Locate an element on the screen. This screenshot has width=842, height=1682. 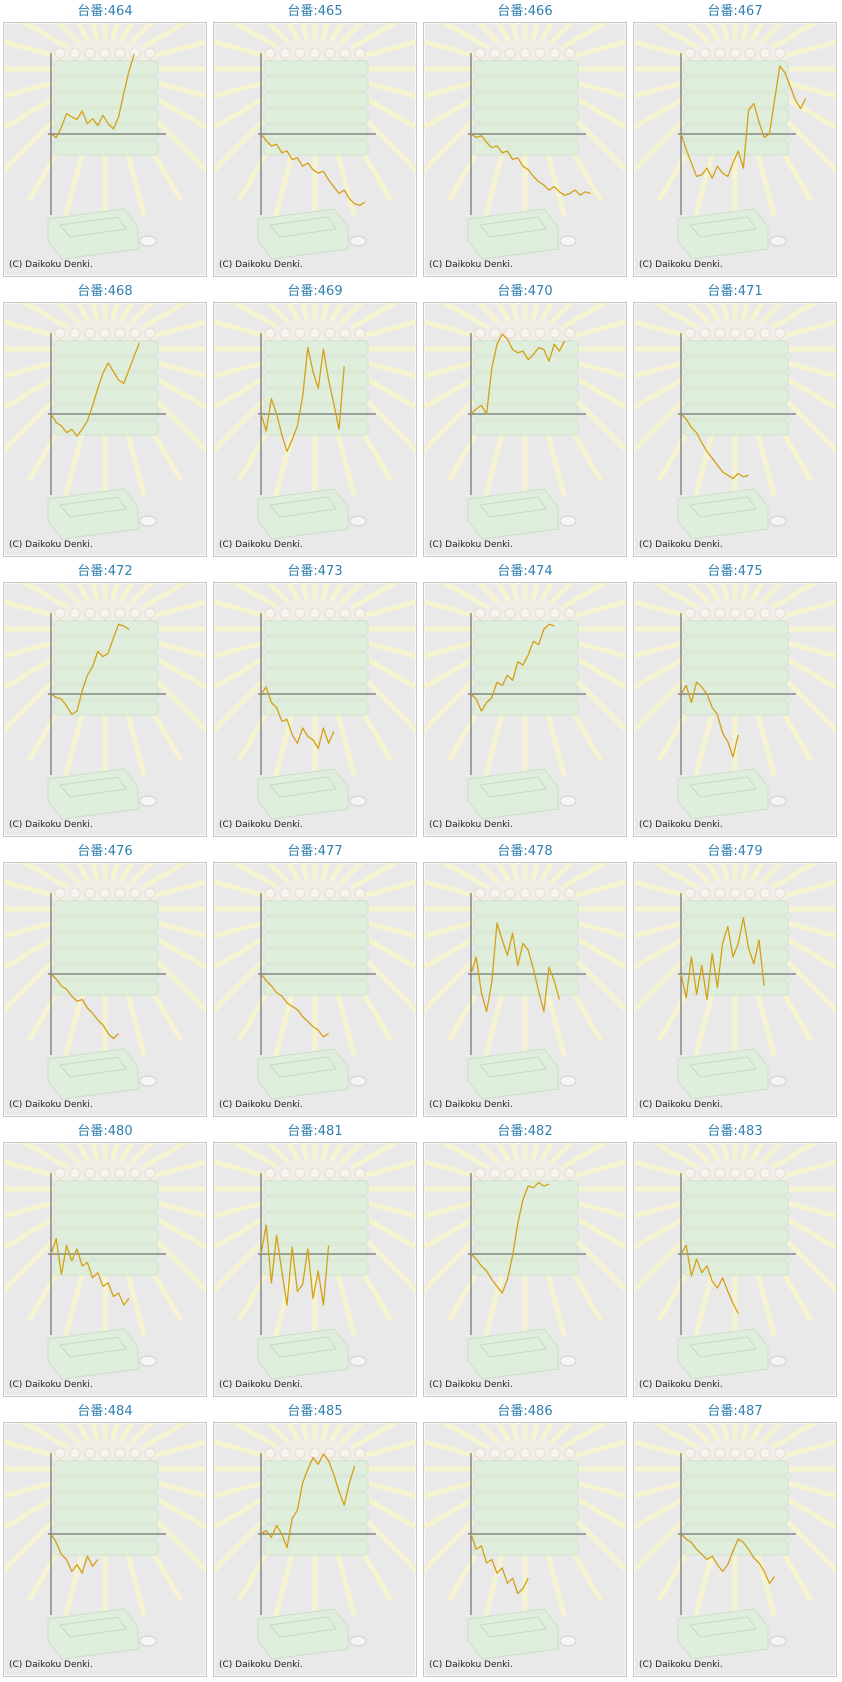
machine-number-link: 台番:479 is located at coordinates (735, 851).